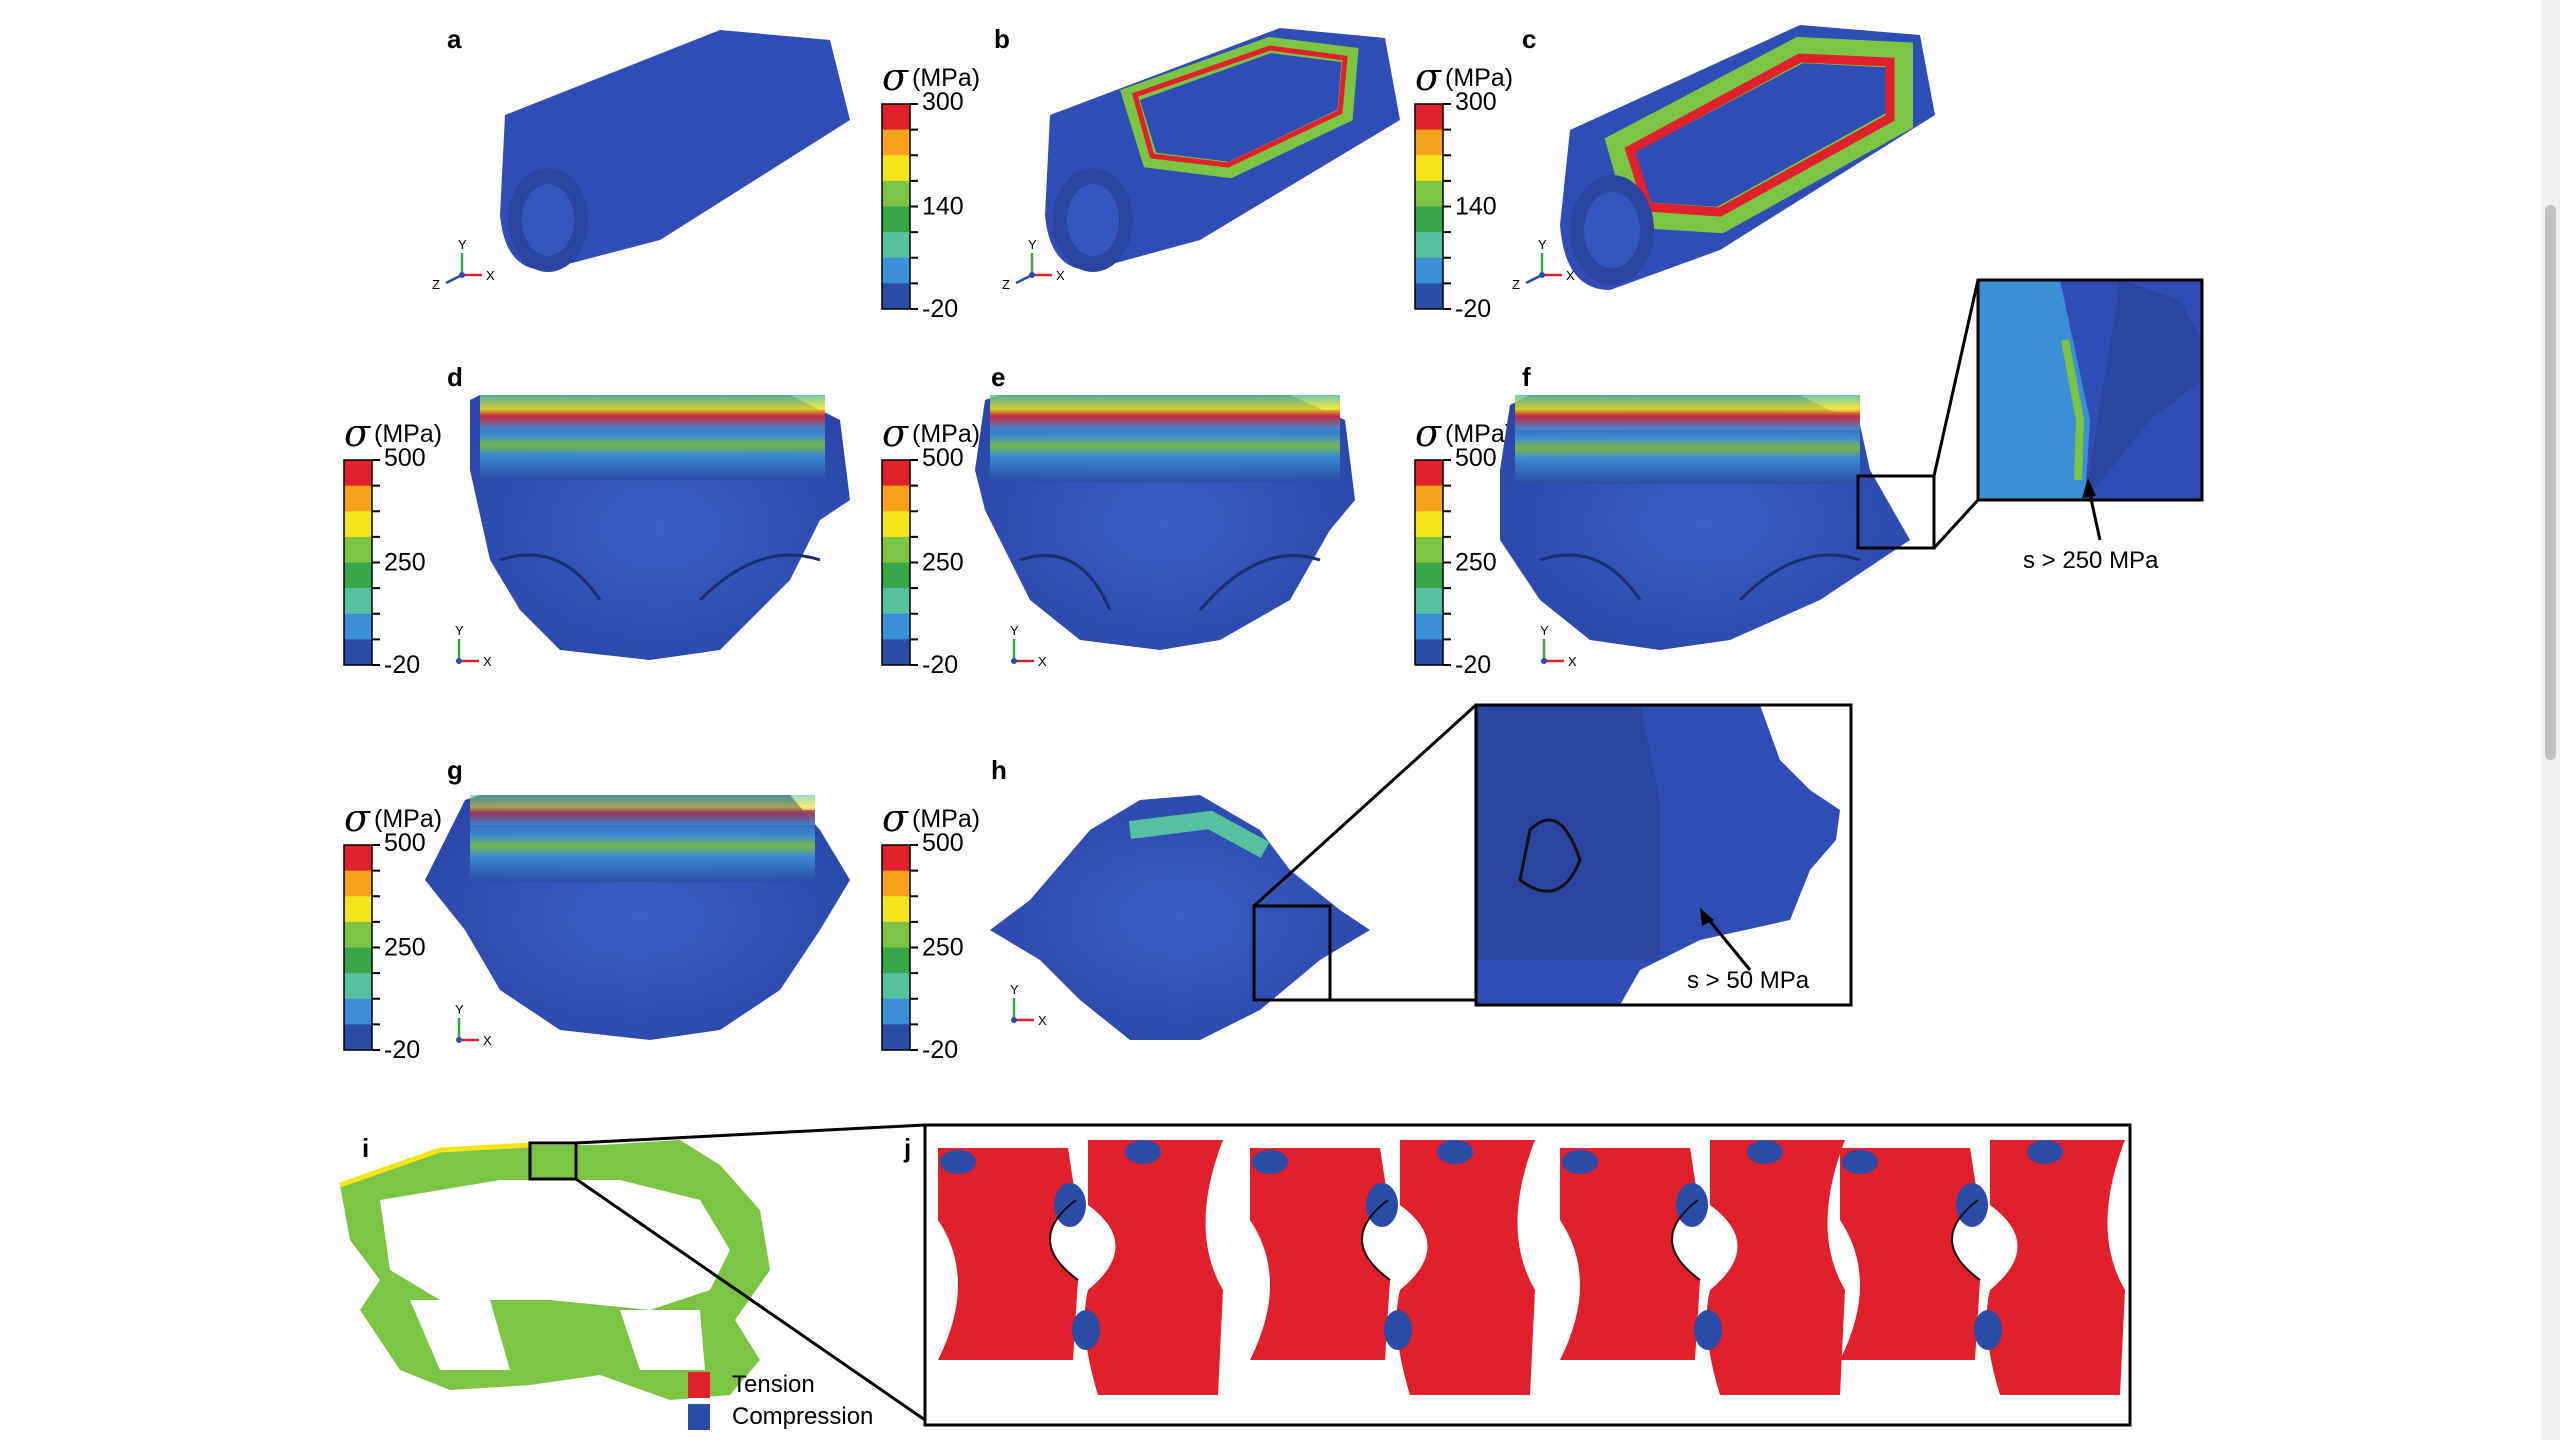  I want to click on panel-j-tiles, so click(1531, 1267).